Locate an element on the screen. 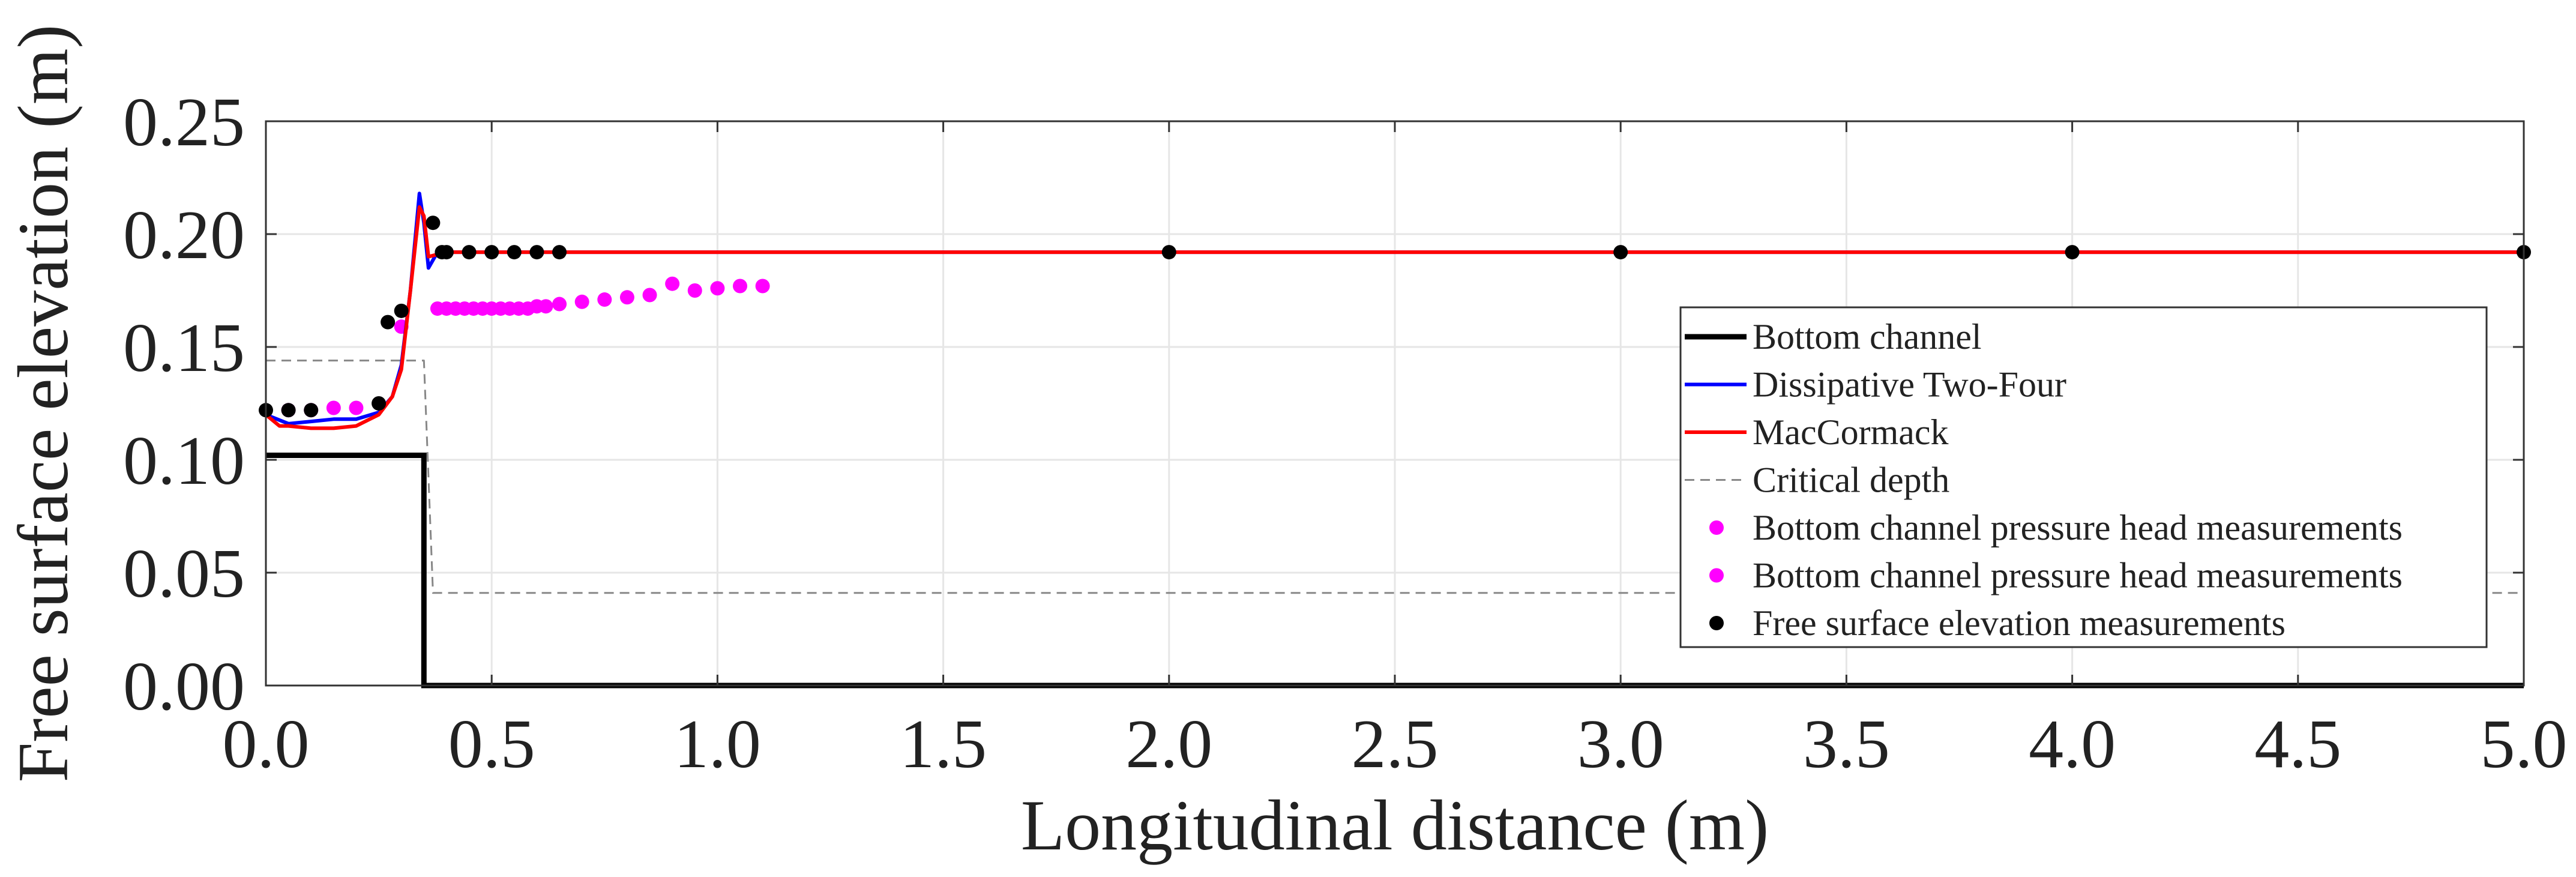  x-tick-label: 4.5 is located at coordinates (2297, 745).